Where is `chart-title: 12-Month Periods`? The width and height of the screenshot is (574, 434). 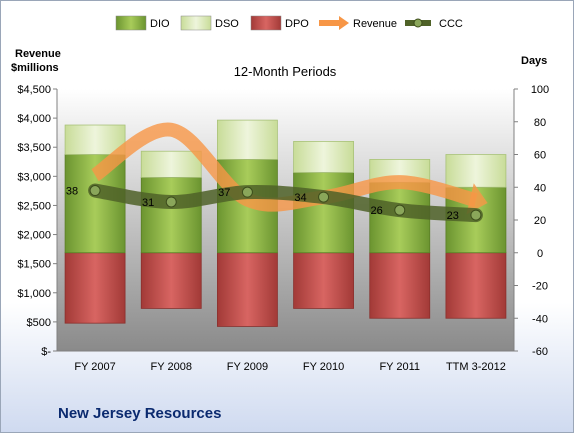
chart-title: 12-Month Periods is located at coordinates (285, 71).